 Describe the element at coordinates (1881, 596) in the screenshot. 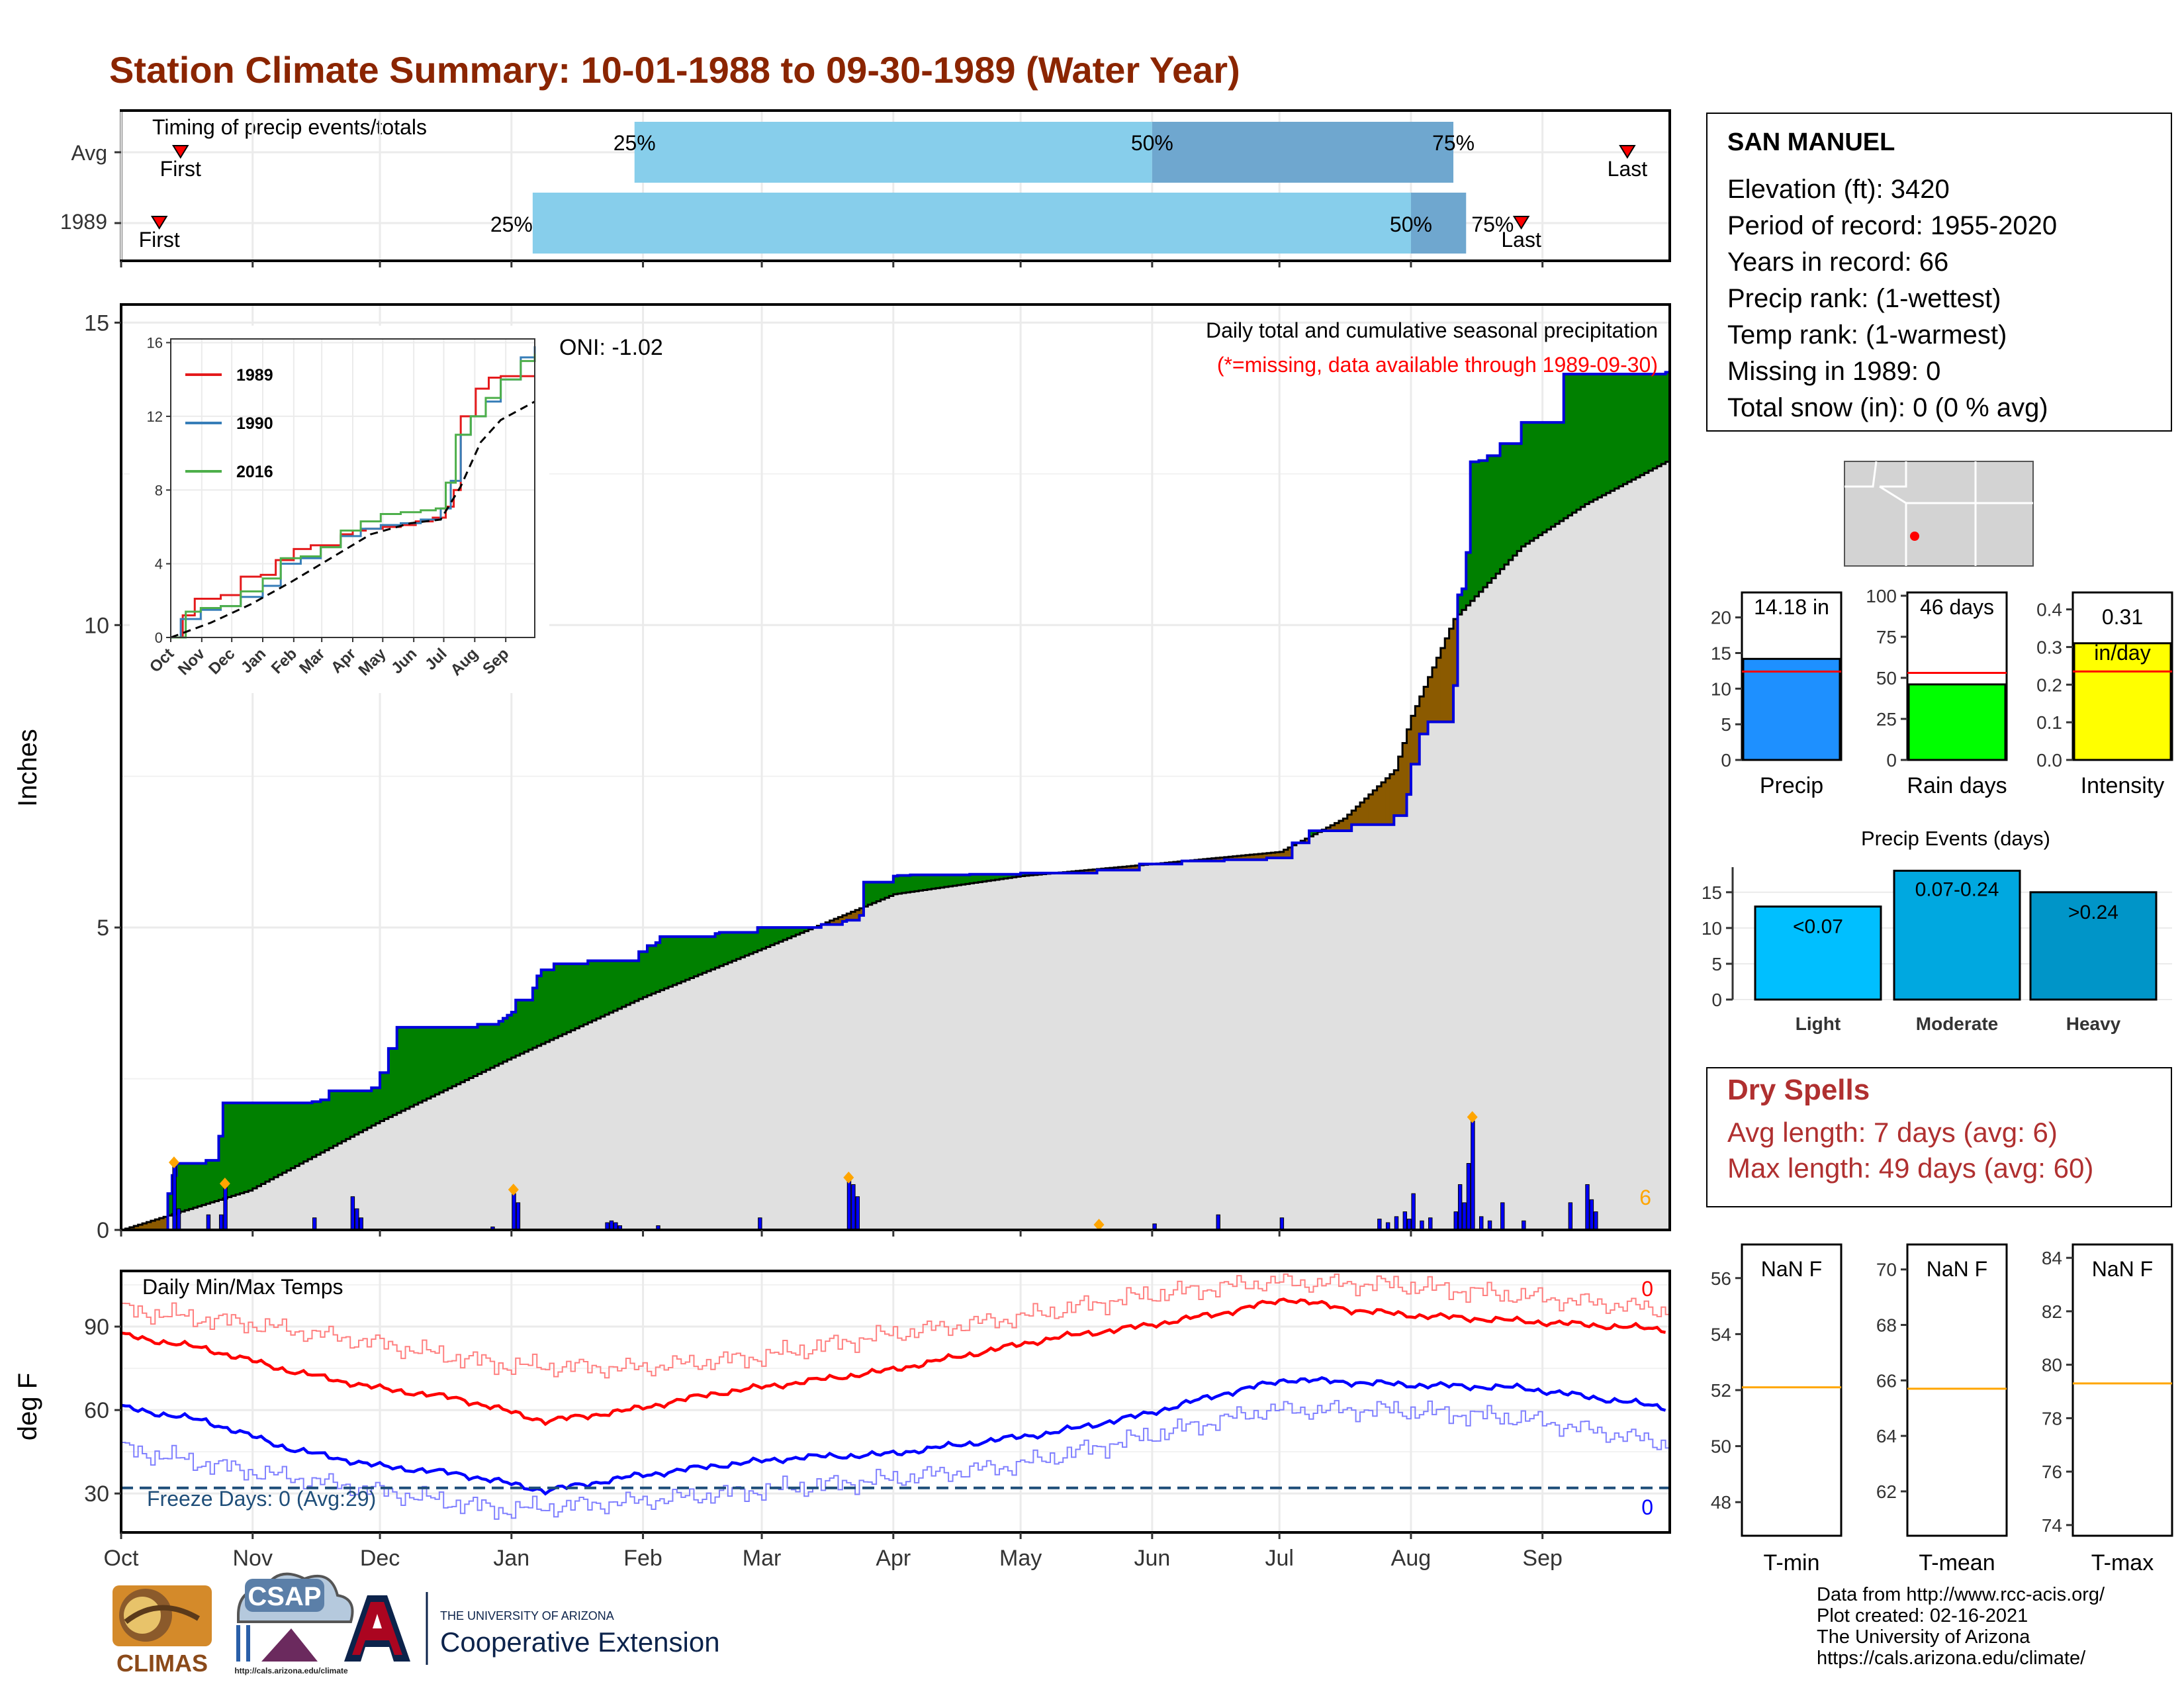

I see `mini-bar-tick-label: 100` at that location.